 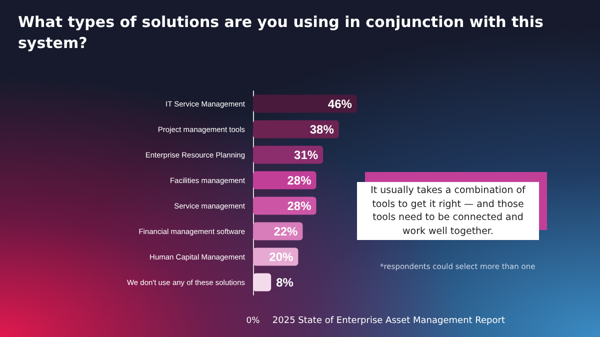 What do you see at coordinates (285, 282) in the screenshot?
I see `data-label: 8%` at bounding box center [285, 282].